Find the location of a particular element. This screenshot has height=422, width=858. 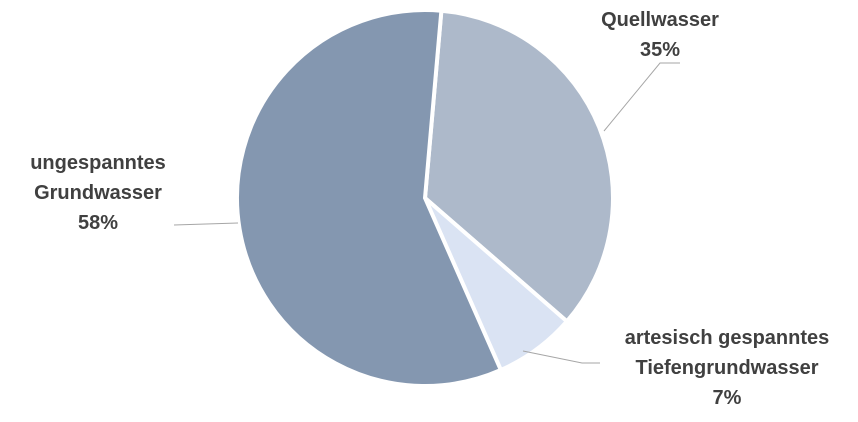

label-ungespanntes-name-line1: ungespanntes is located at coordinates (98, 163).